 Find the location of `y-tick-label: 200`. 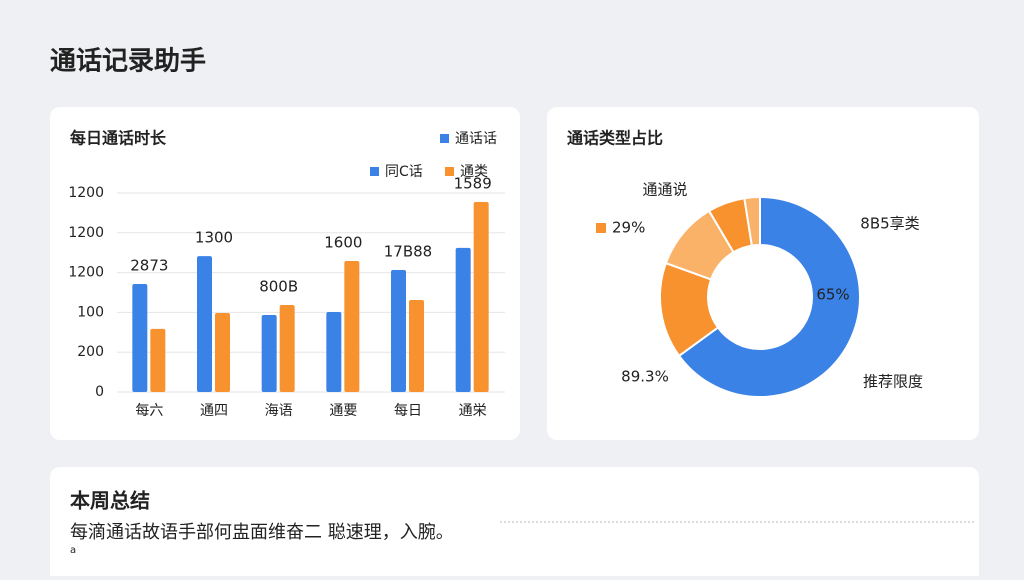

y-tick-label: 200 is located at coordinates (90, 352).